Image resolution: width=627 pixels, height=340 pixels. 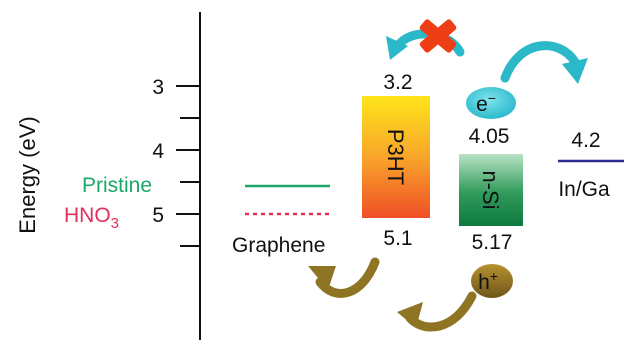 I want to click on graphene-levels: Graphene, so click(x=281, y=220).